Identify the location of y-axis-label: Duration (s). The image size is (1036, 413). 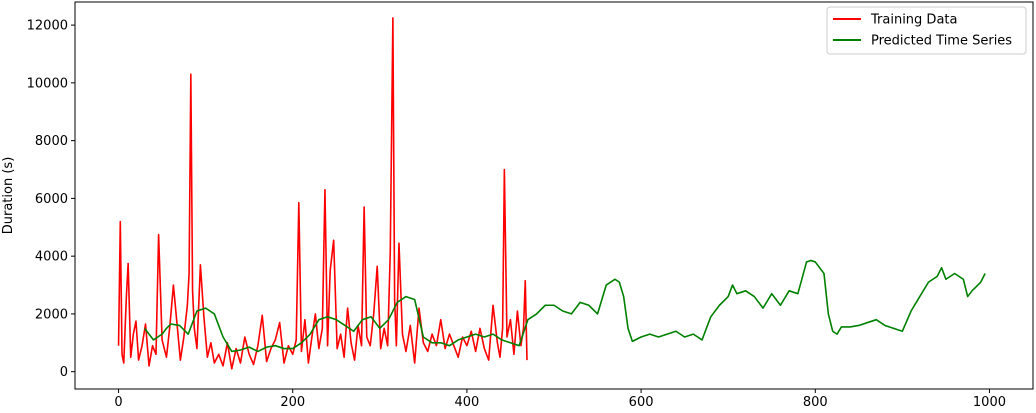
(8, 196).